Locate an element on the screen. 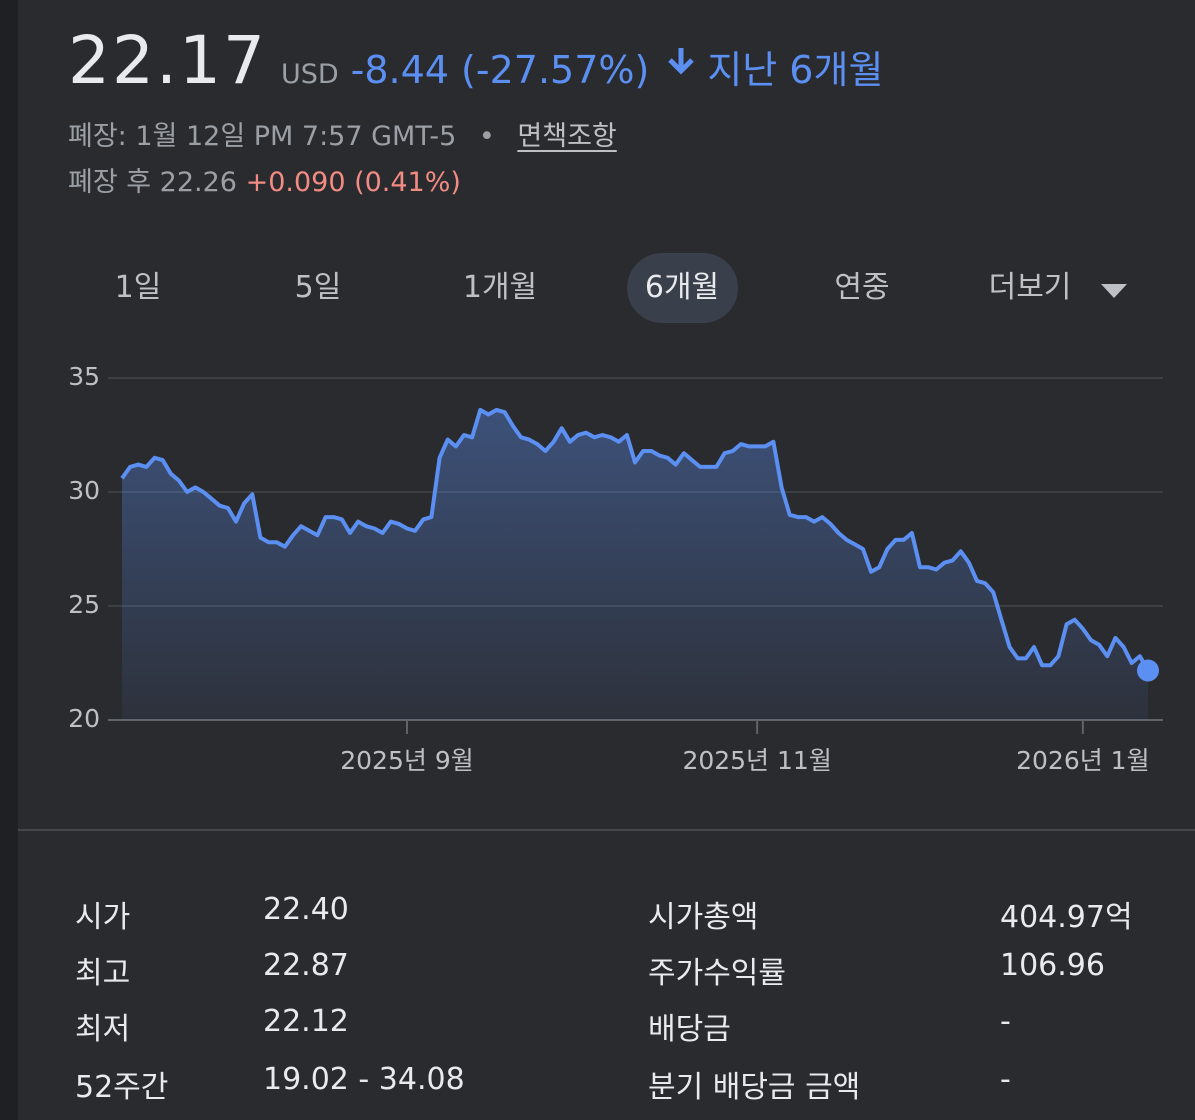  price-change: -8.44 (-27.57%) is located at coordinates (500, 70).